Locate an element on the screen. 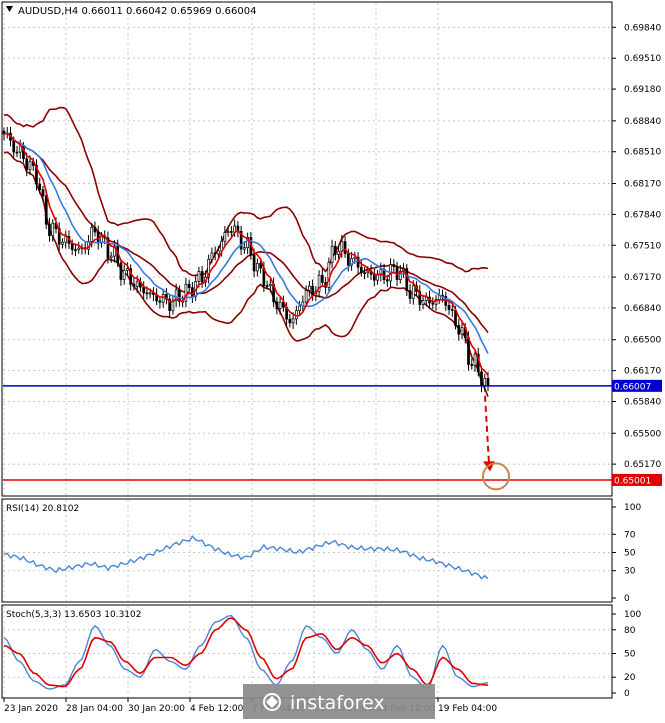 This screenshot has height=723, width=665. stoch-signal-line is located at coordinates (246, 652).